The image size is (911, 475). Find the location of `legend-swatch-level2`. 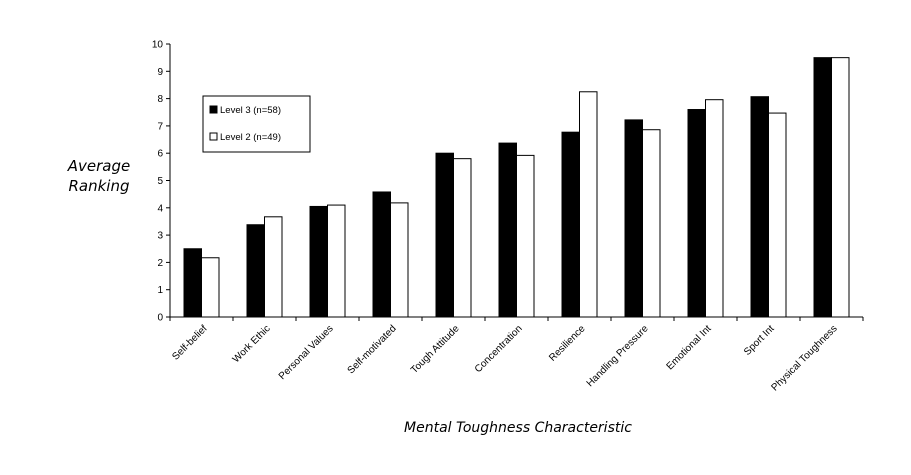

legend-swatch-level2 is located at coordinates (213, 136).